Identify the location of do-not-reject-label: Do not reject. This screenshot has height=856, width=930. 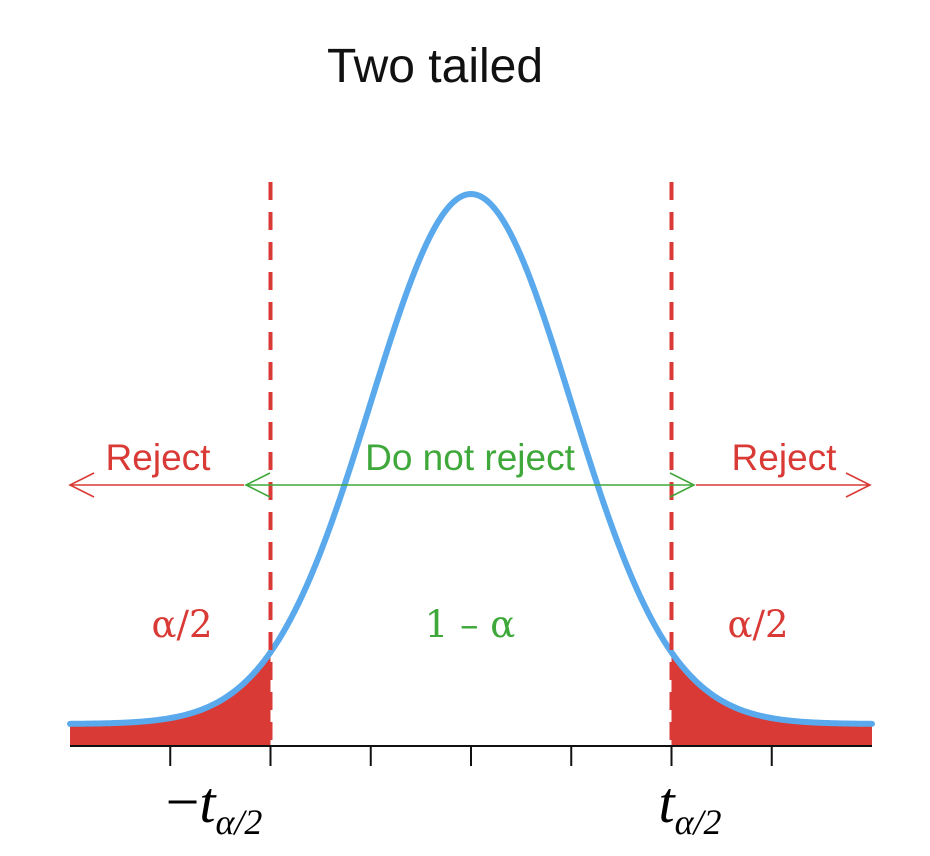
(470, 457).